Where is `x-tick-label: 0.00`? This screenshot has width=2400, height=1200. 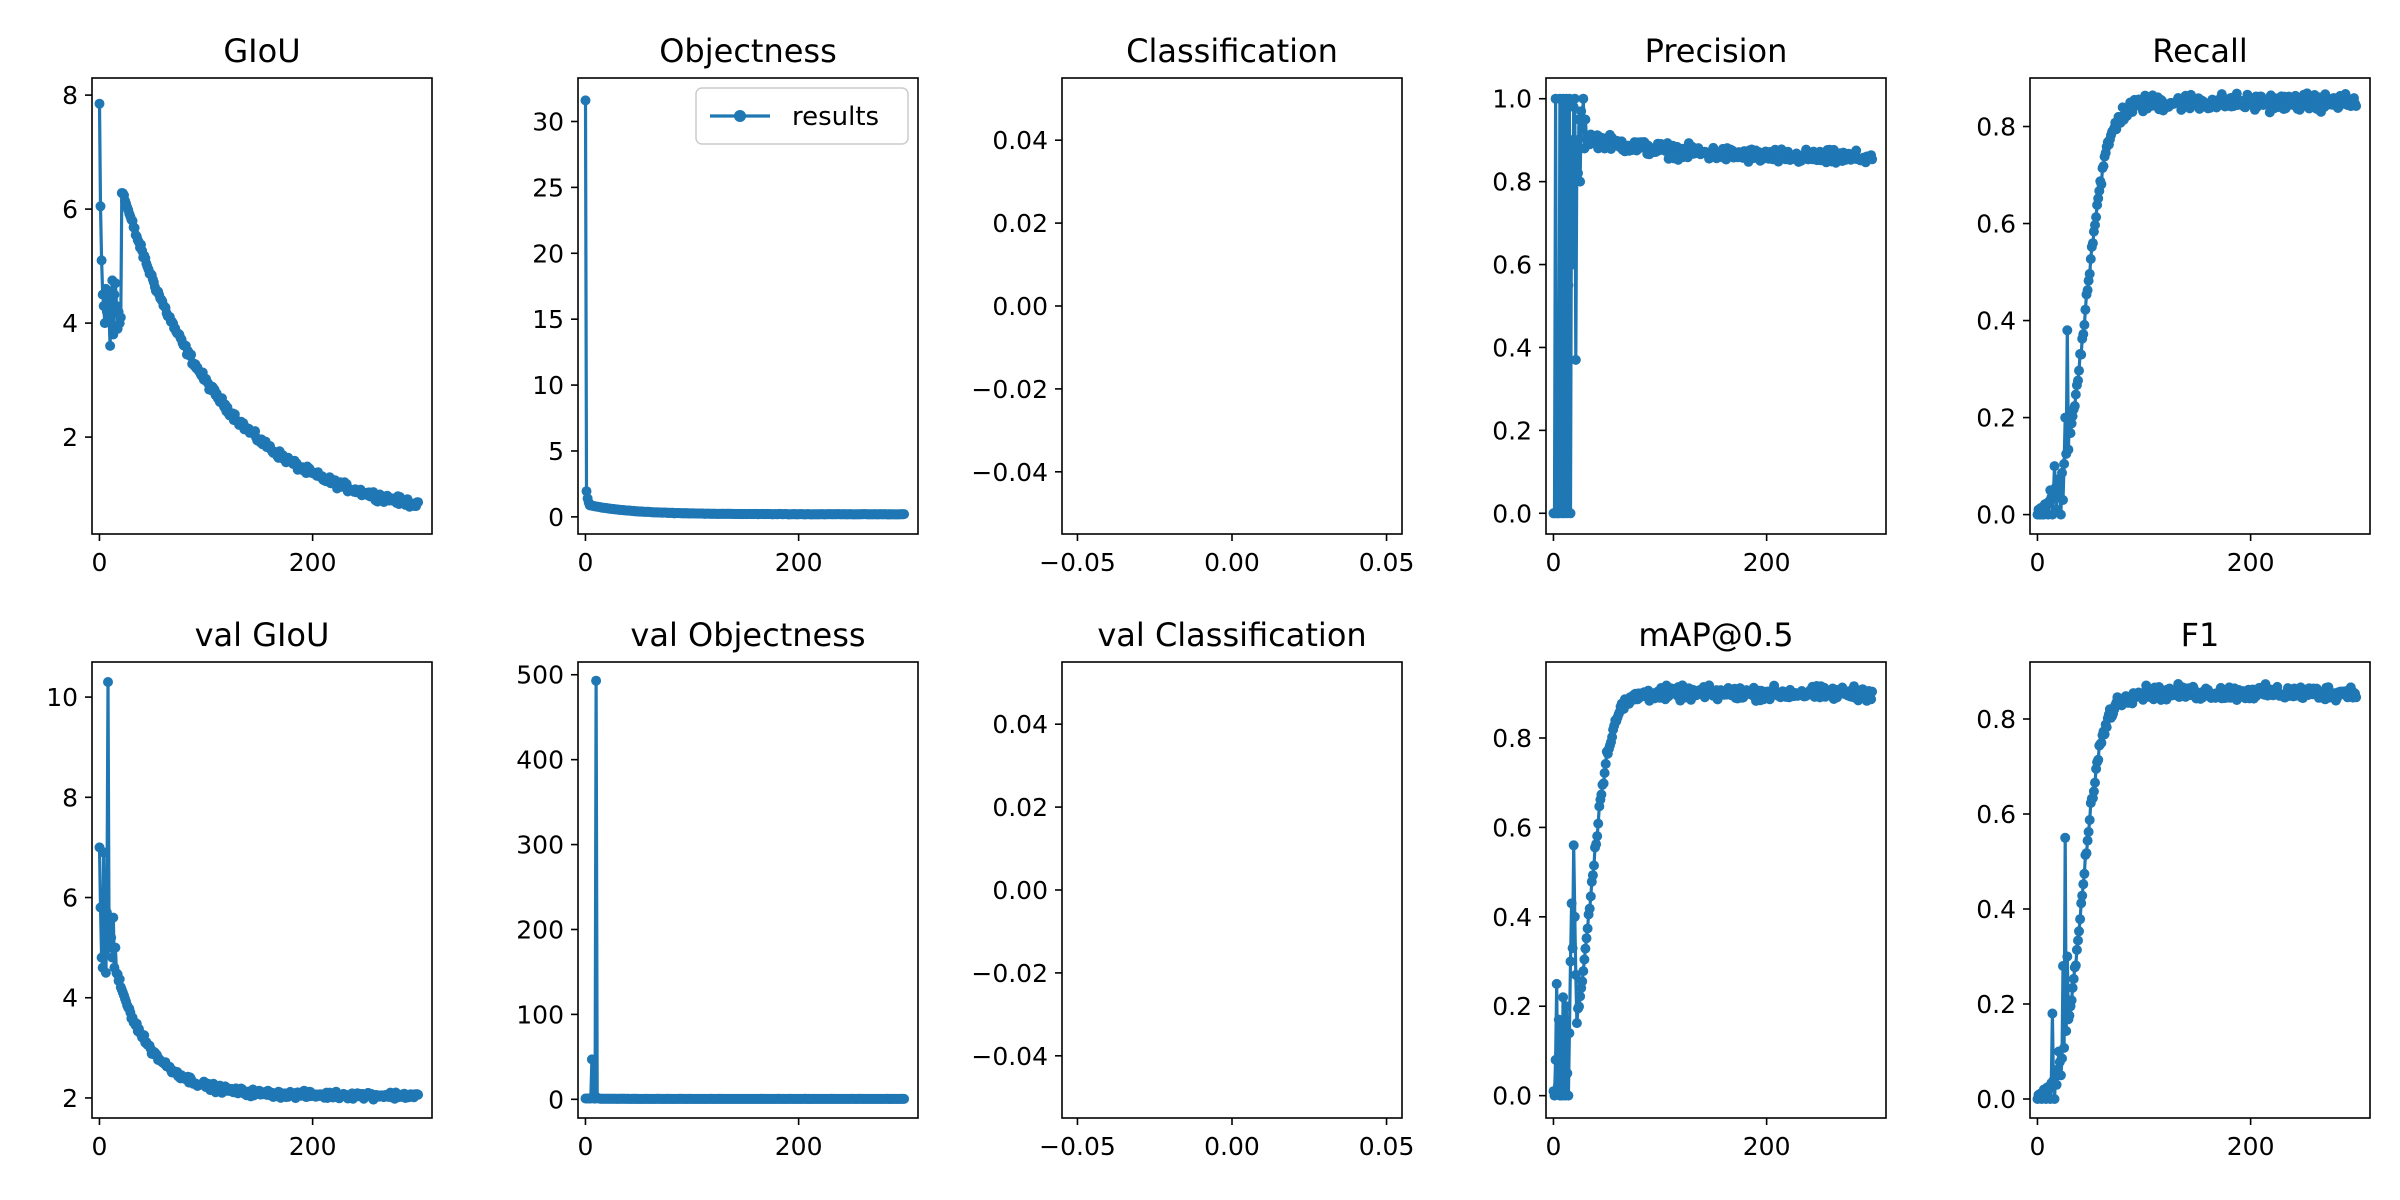
x-tick-label: 0.00 is located at coordinates (1232, 562).